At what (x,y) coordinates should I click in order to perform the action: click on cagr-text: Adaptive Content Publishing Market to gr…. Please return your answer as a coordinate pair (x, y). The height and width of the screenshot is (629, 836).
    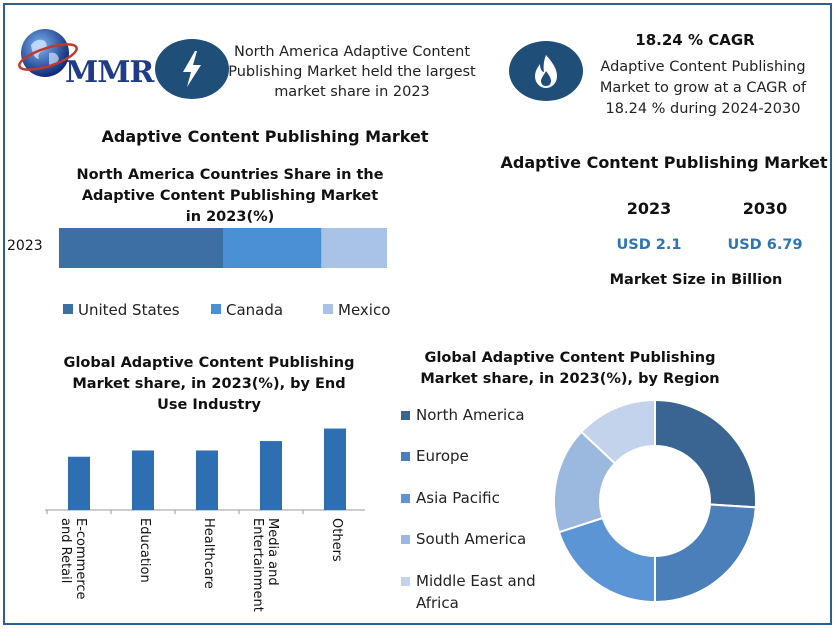
    Looking at the image, I should click on (703, 88).